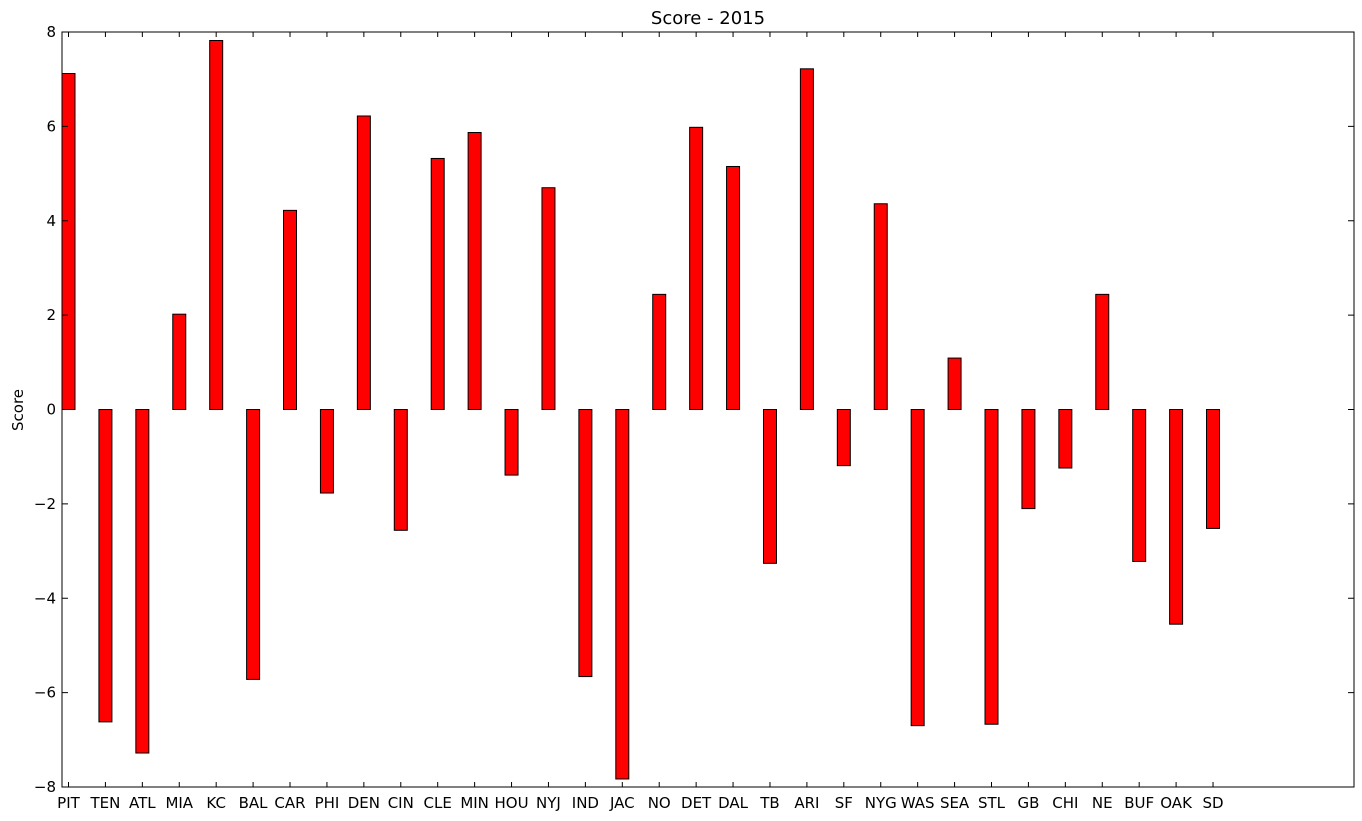 The image size is (1362, 821). I want to click on bar-hou, so click(511, 442).